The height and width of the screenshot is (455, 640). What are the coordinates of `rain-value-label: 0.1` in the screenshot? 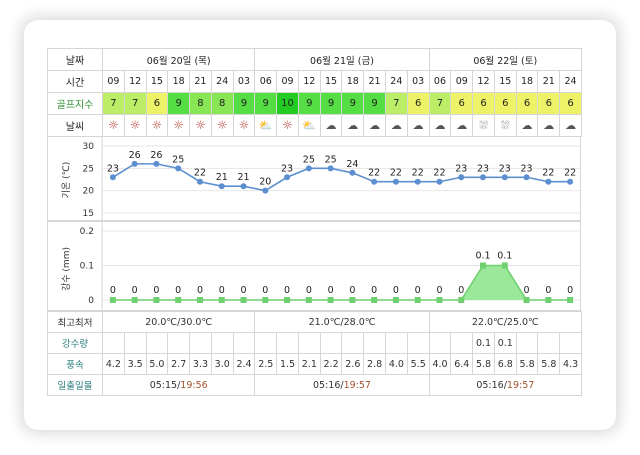 It's located at (482, 256).